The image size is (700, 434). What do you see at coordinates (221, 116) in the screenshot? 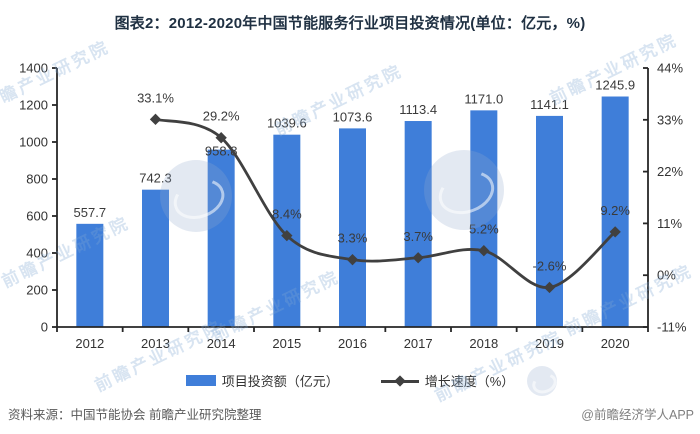
I see `line-value-label: 29.2%` at bounding box center [221, 116].